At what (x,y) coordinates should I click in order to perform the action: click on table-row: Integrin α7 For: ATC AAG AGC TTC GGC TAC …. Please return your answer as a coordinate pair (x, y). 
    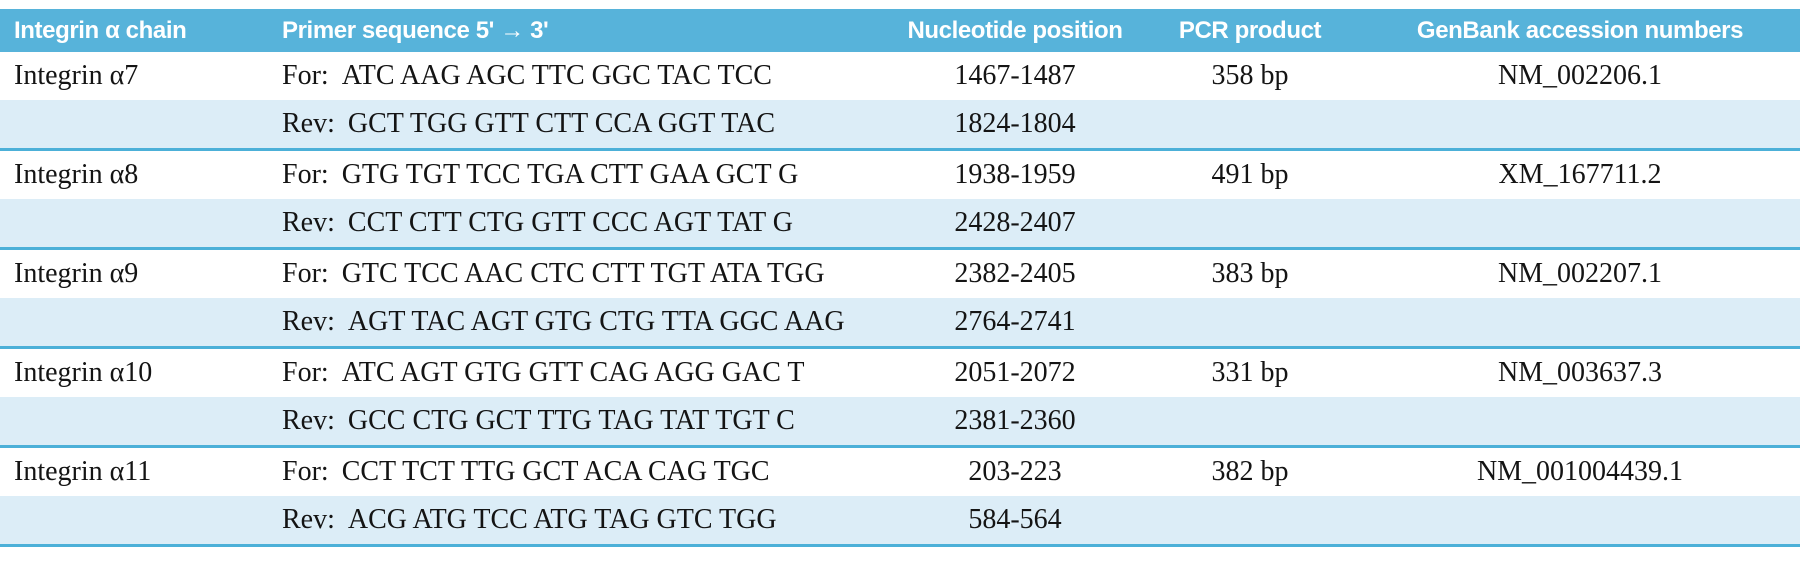
    Looking at the image, I should click on (900, 76).